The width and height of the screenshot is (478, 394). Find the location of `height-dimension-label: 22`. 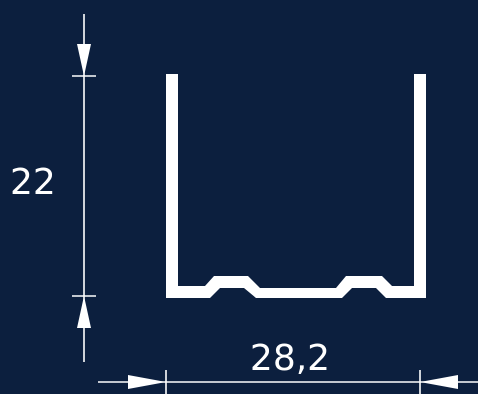

height-dimension-label: 22 is located at coordinates (33, 182).